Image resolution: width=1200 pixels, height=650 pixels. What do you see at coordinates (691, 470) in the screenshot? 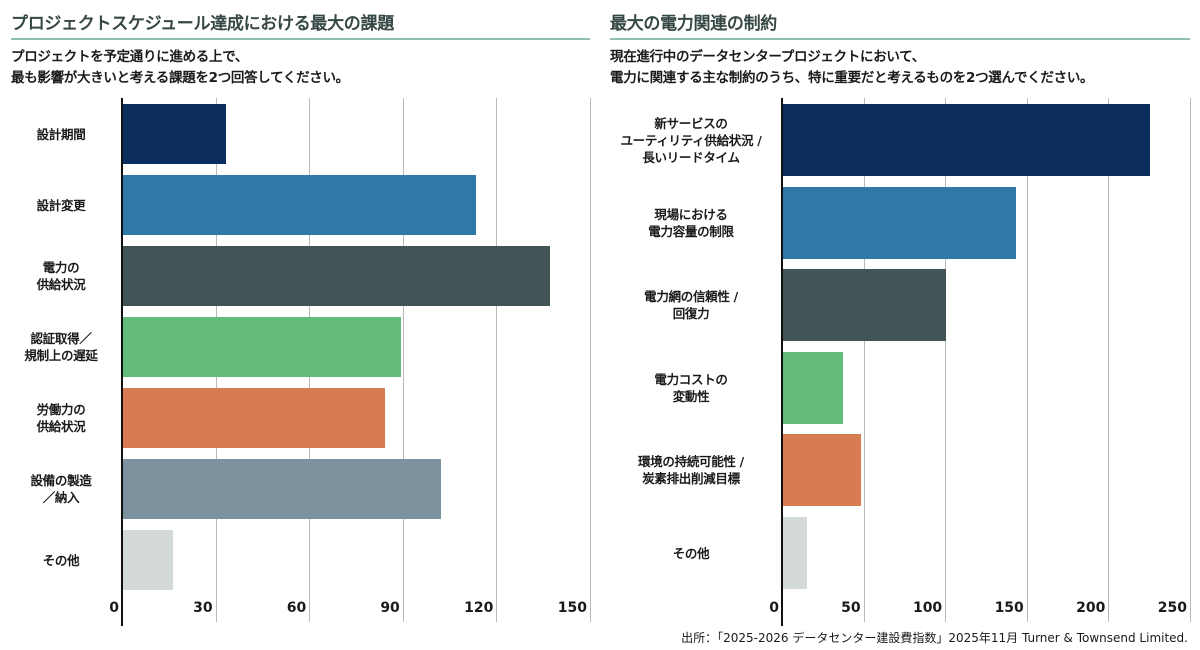
I see `category-label: 環境の持続可能性 / 炭素排出削減目標` at bounding box center [691, 470].